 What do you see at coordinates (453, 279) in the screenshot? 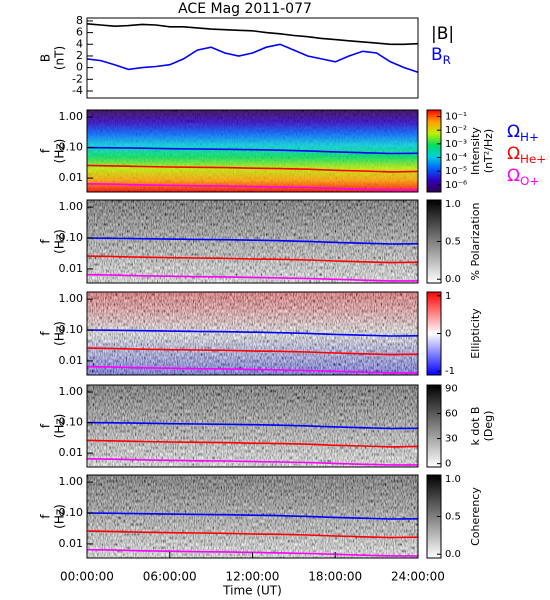
I see `colorbar-tick-label: 0.0` at bounding box center [453, 279].